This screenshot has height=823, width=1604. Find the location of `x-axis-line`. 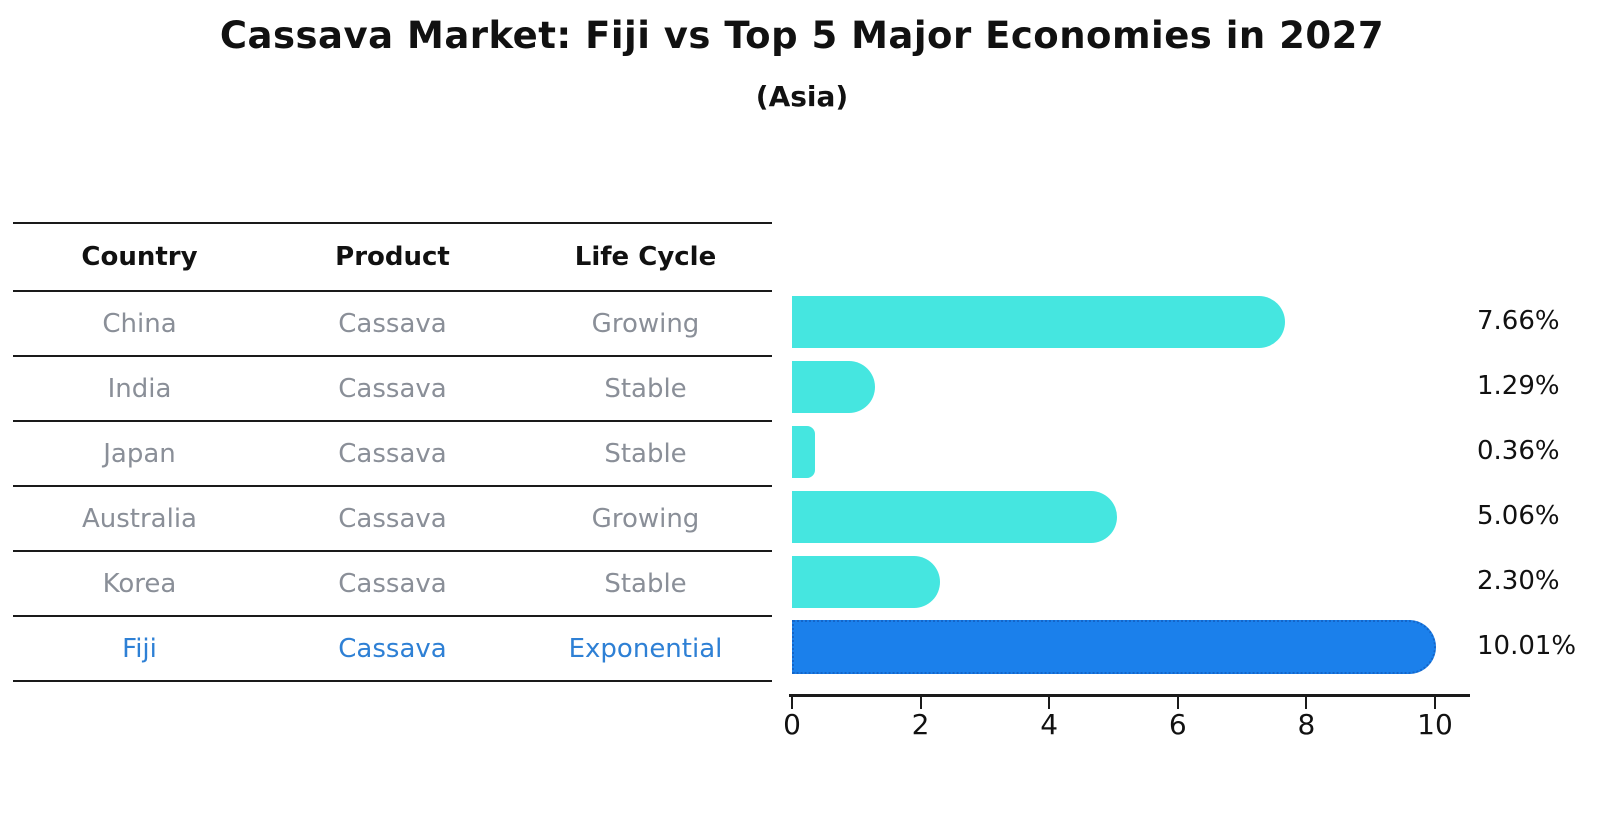

x-axis-line is located at coordinates (1129, 695).